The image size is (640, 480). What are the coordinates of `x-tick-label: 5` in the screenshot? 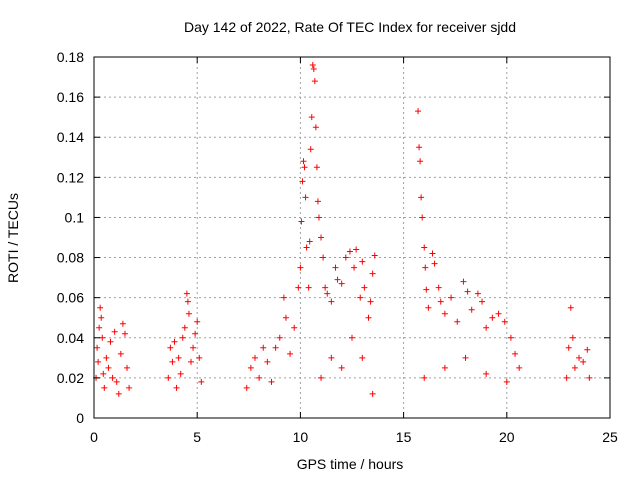 It's located at (197, 437).